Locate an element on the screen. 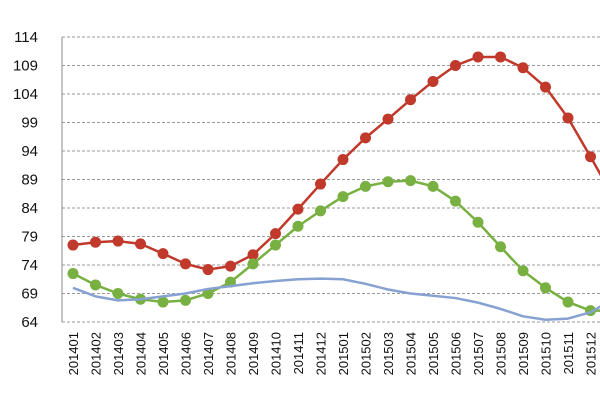  y-tick-label: 89 is located at coordinates (29, 180).